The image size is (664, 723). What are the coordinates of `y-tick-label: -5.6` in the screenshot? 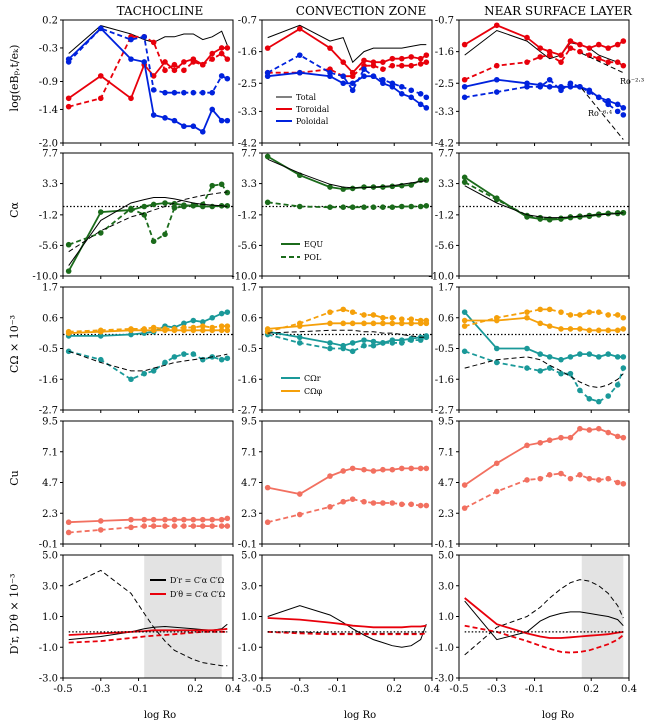 It's located at (444, 246).